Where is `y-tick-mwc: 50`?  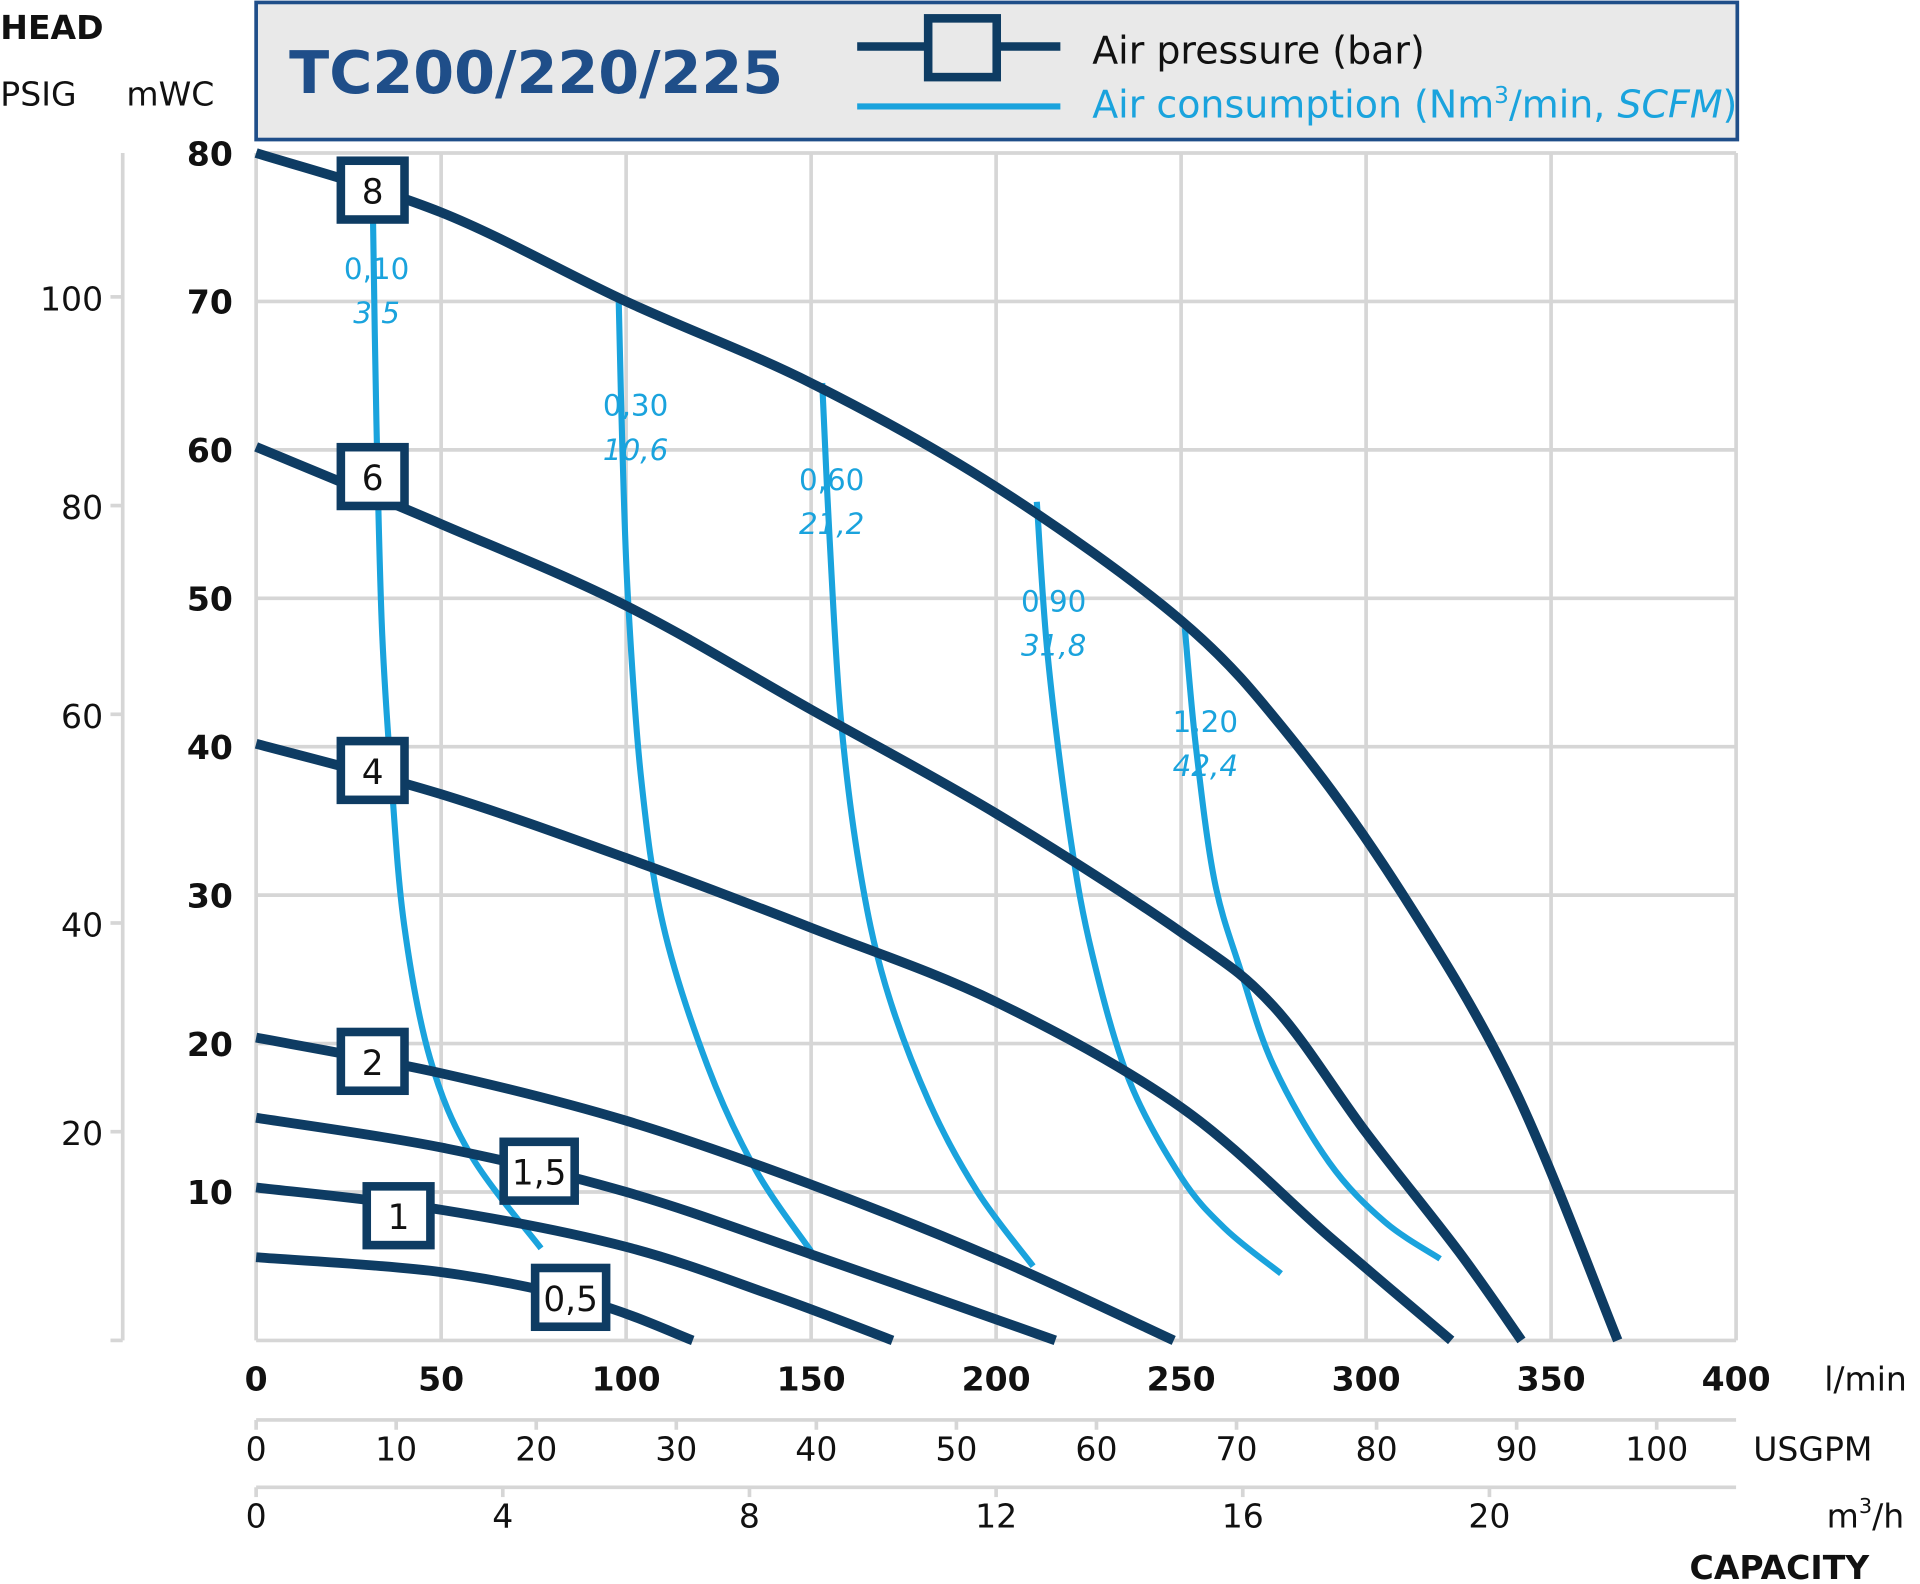
y-tick-mwc: 50 is located at coordinates (210, 599).